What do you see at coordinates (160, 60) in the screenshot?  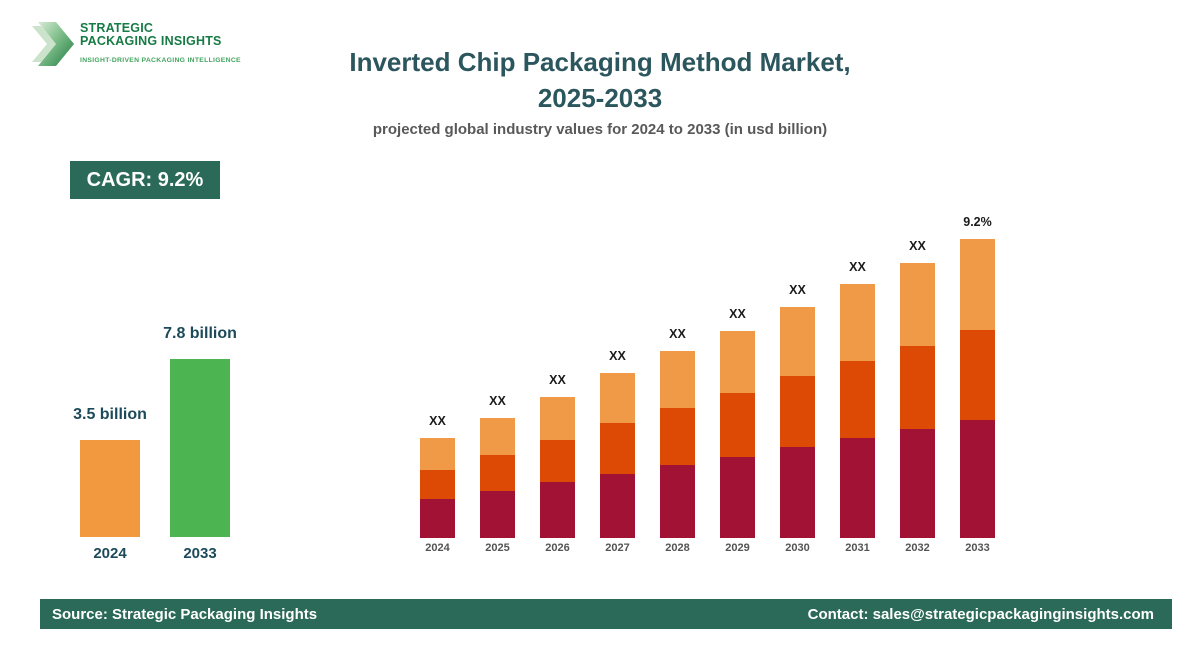 I see `brand-tagline: INSIGHT-DRIVEN PACKAGING INTELLIGENCE` at bounding box center [160, 60].